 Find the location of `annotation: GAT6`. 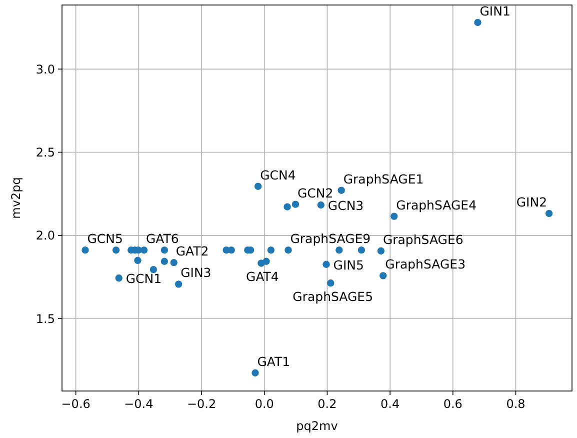

annotation: GAT6 is located at coordinates (162, 238).